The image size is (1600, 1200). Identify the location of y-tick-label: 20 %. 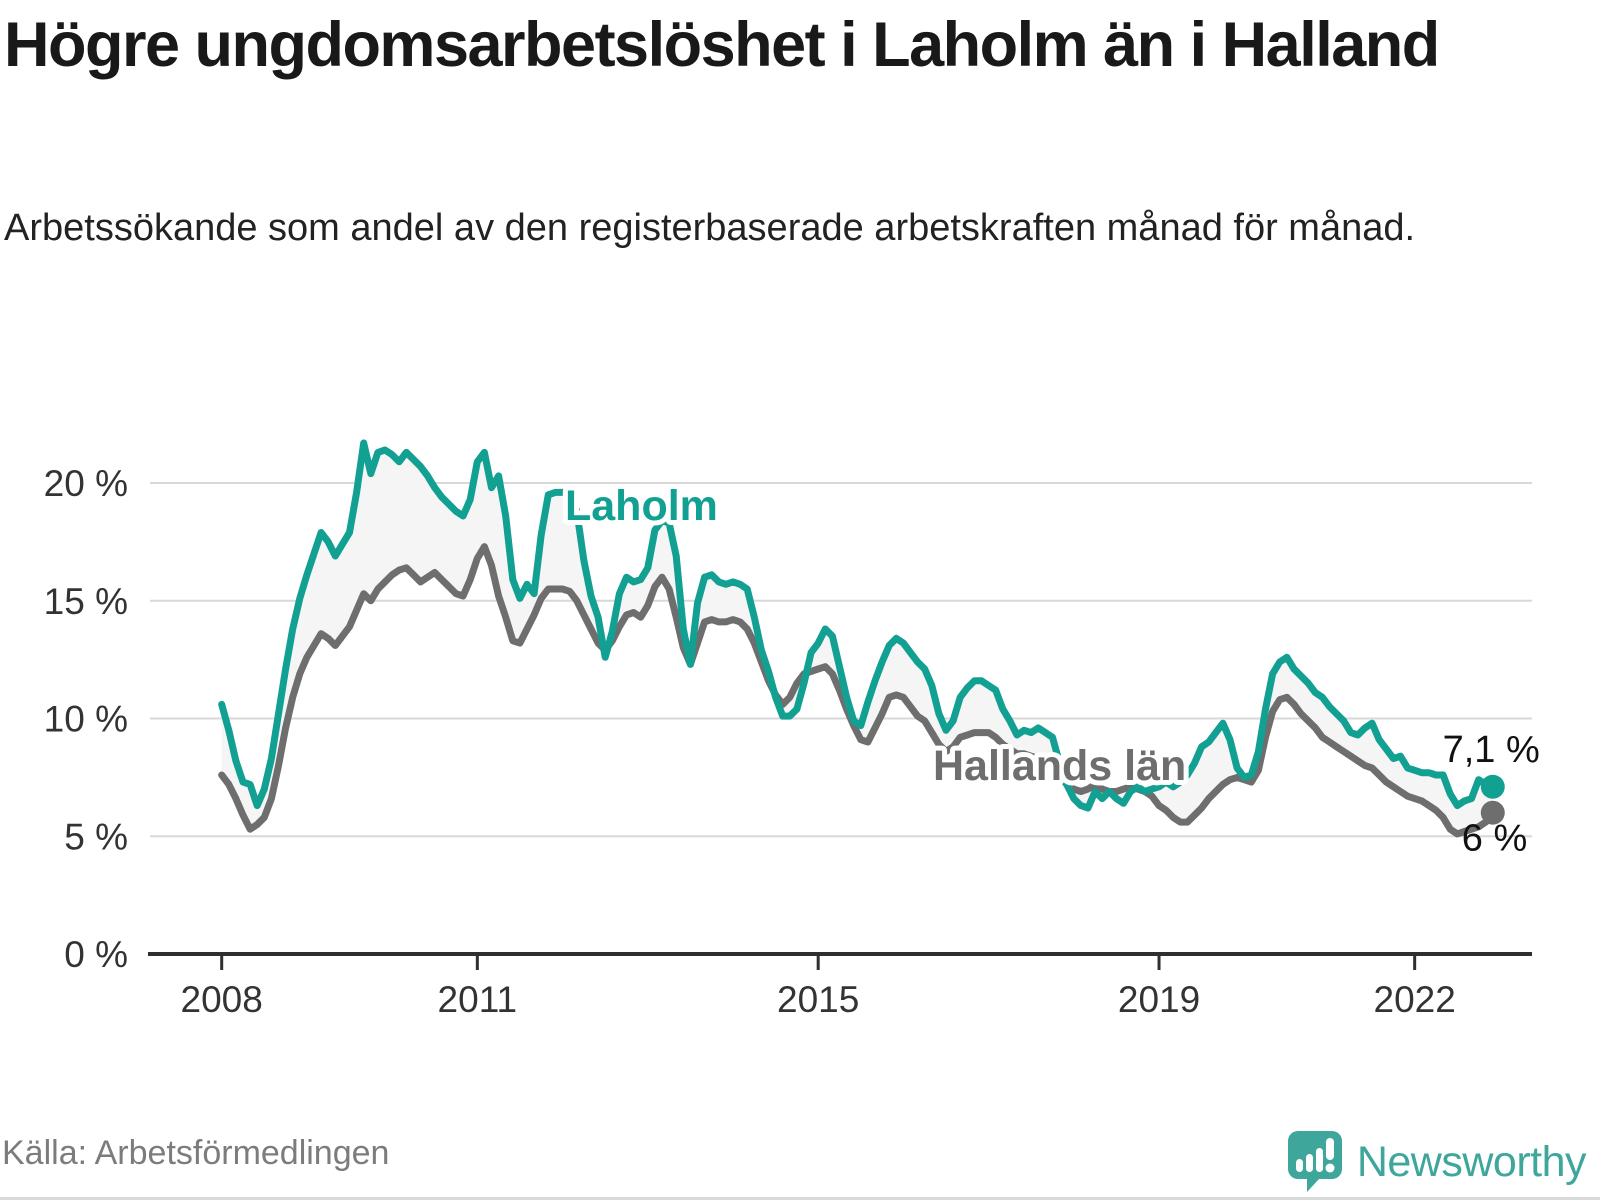
(86, 483).